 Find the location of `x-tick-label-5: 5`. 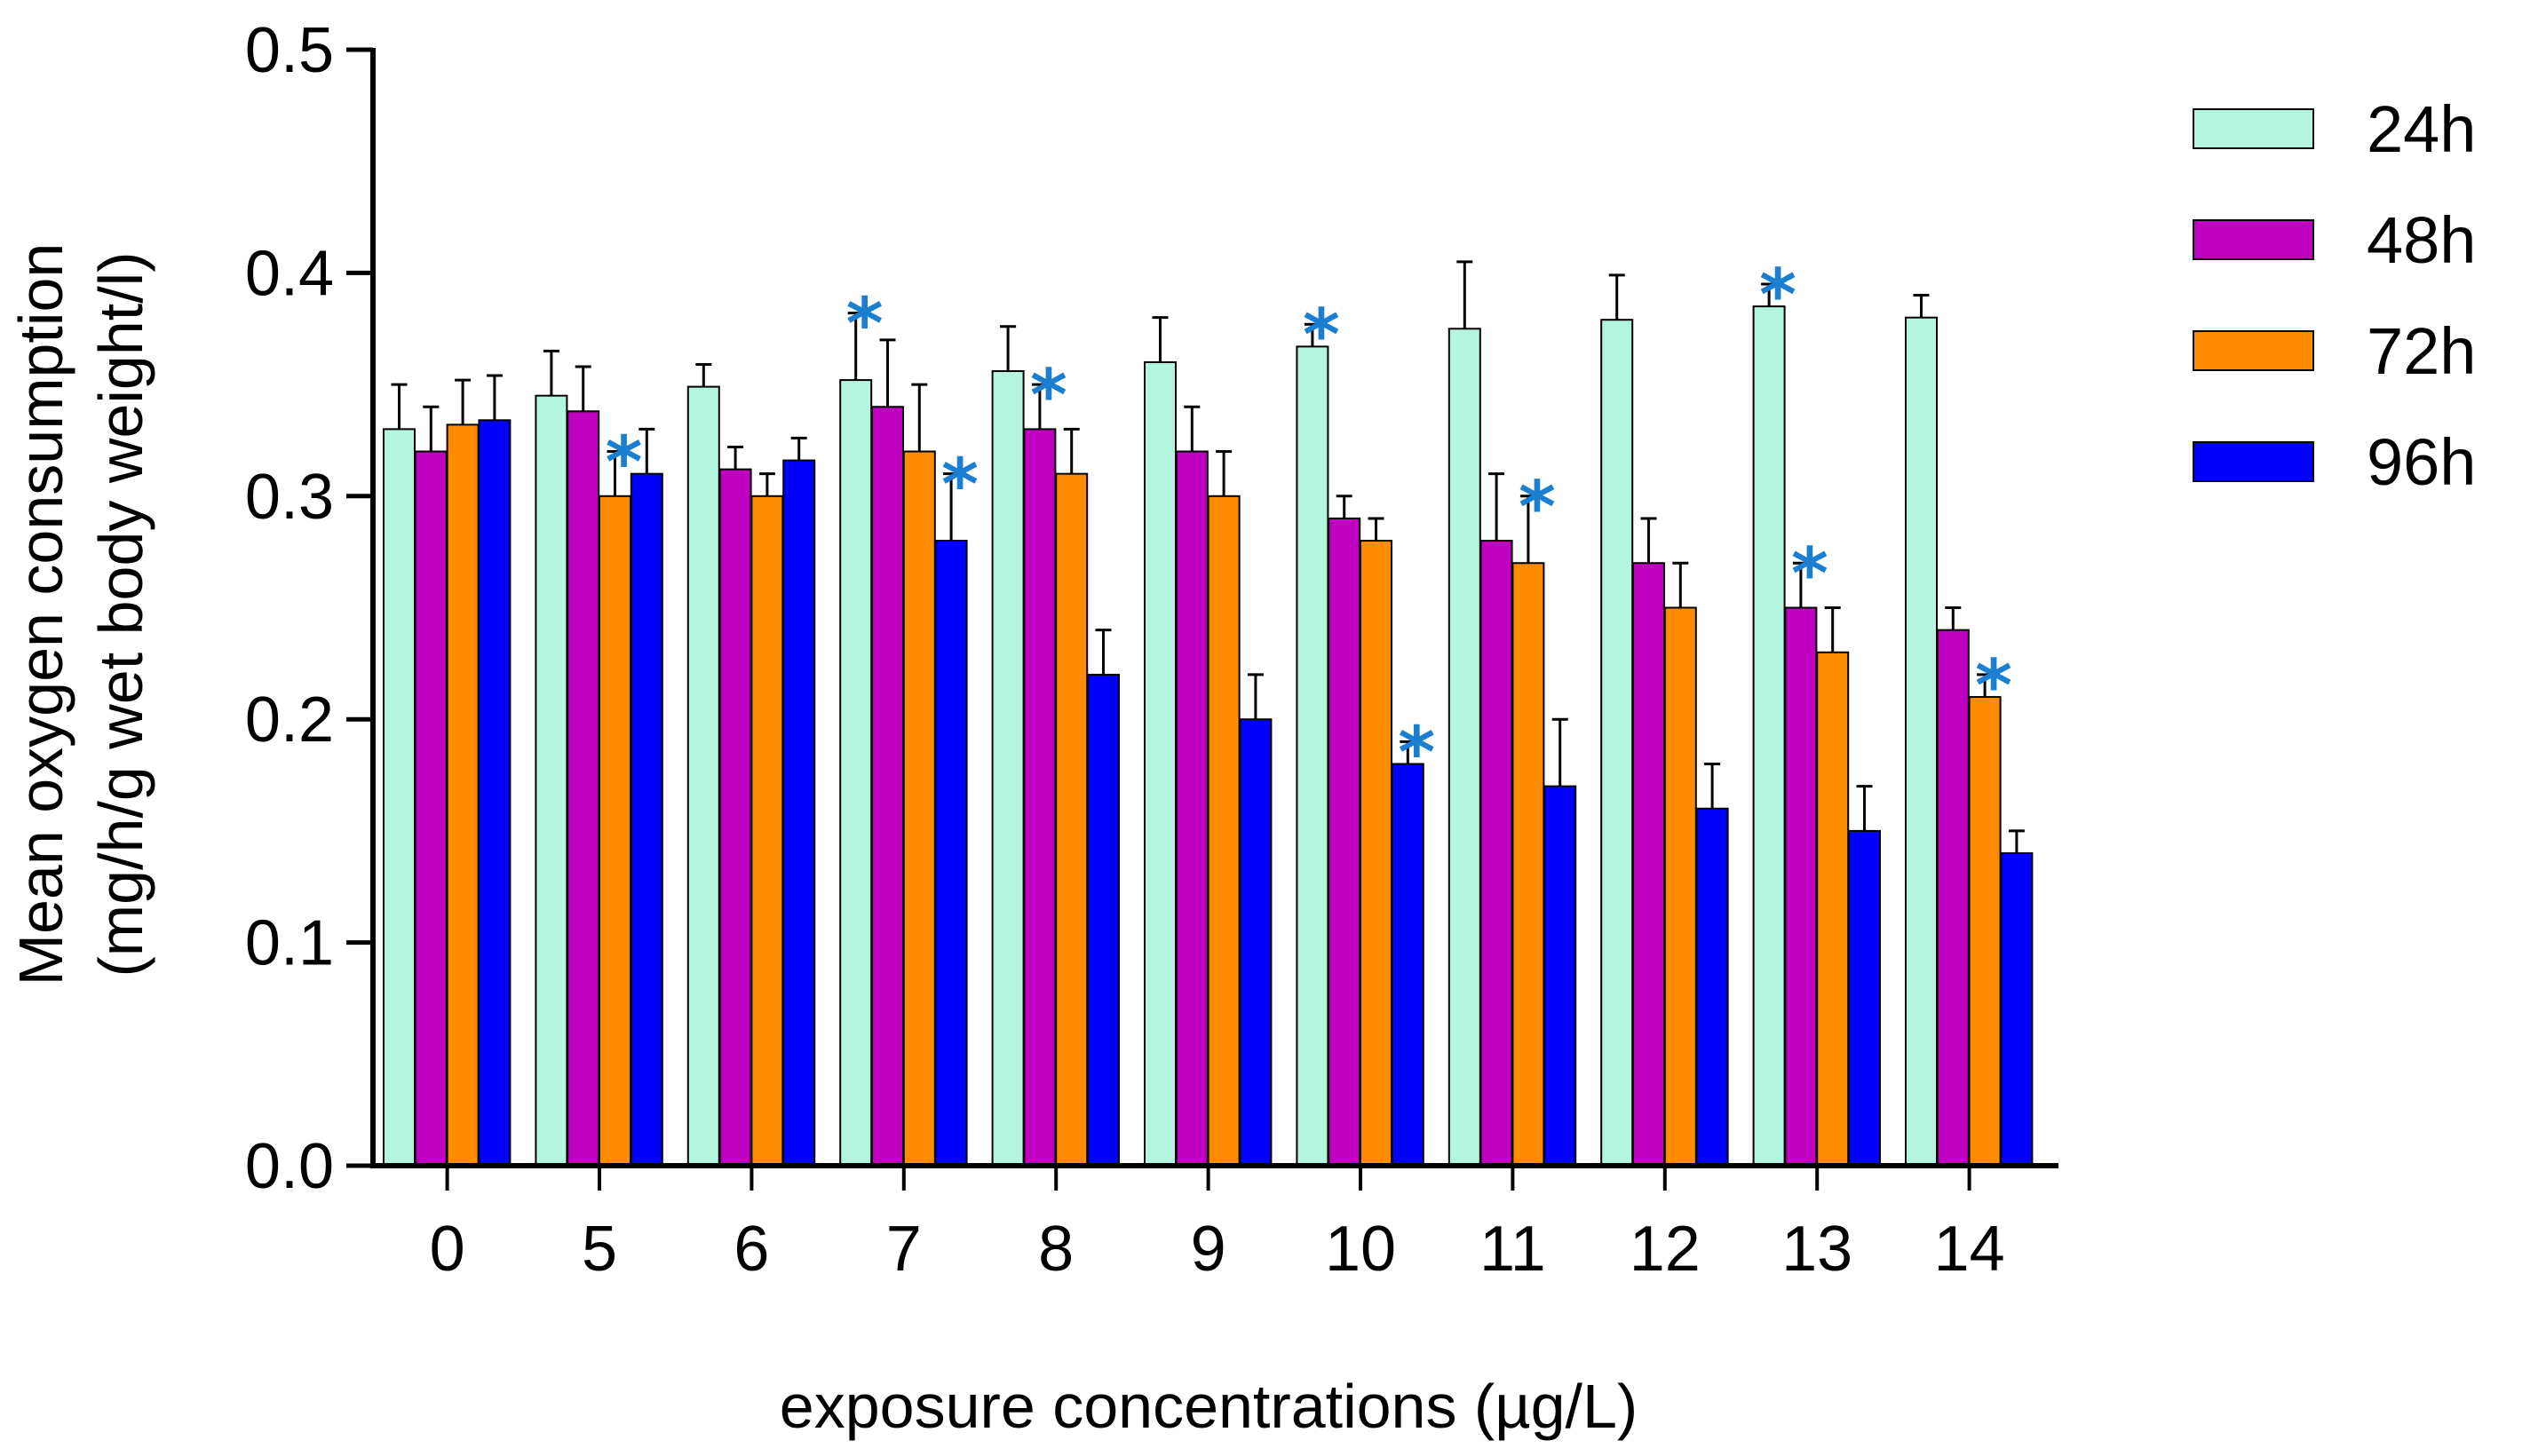

x-tick-label-5: 5 is located at coordinates (599, 1249).